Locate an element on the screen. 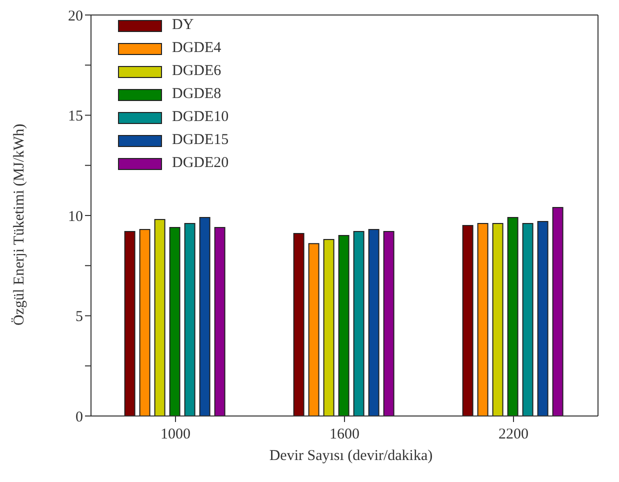 Image resolution: width=619 pixels, height=482 pixels. x-tick-label: 1600 is located at coordinates (345, 434).